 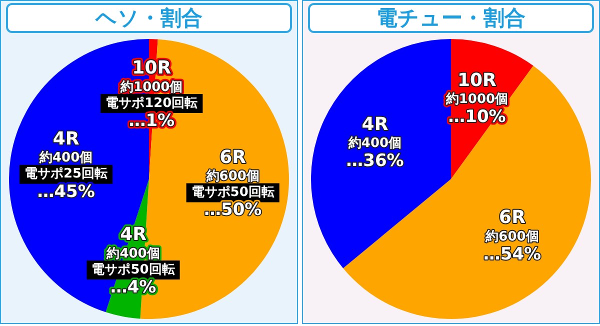 What do you see at coordinates (511, 225) in the screenshot?
I see `slice-label: 6R約600個` at bounding box center [511, 225].